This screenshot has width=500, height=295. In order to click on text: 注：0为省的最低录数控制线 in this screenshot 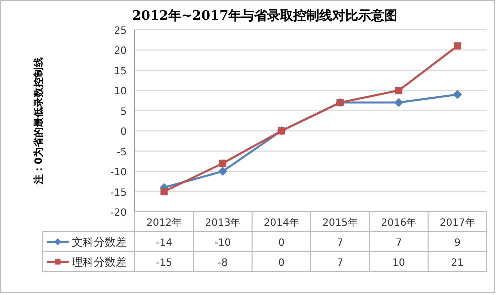, I will do `click(39, 122)`.